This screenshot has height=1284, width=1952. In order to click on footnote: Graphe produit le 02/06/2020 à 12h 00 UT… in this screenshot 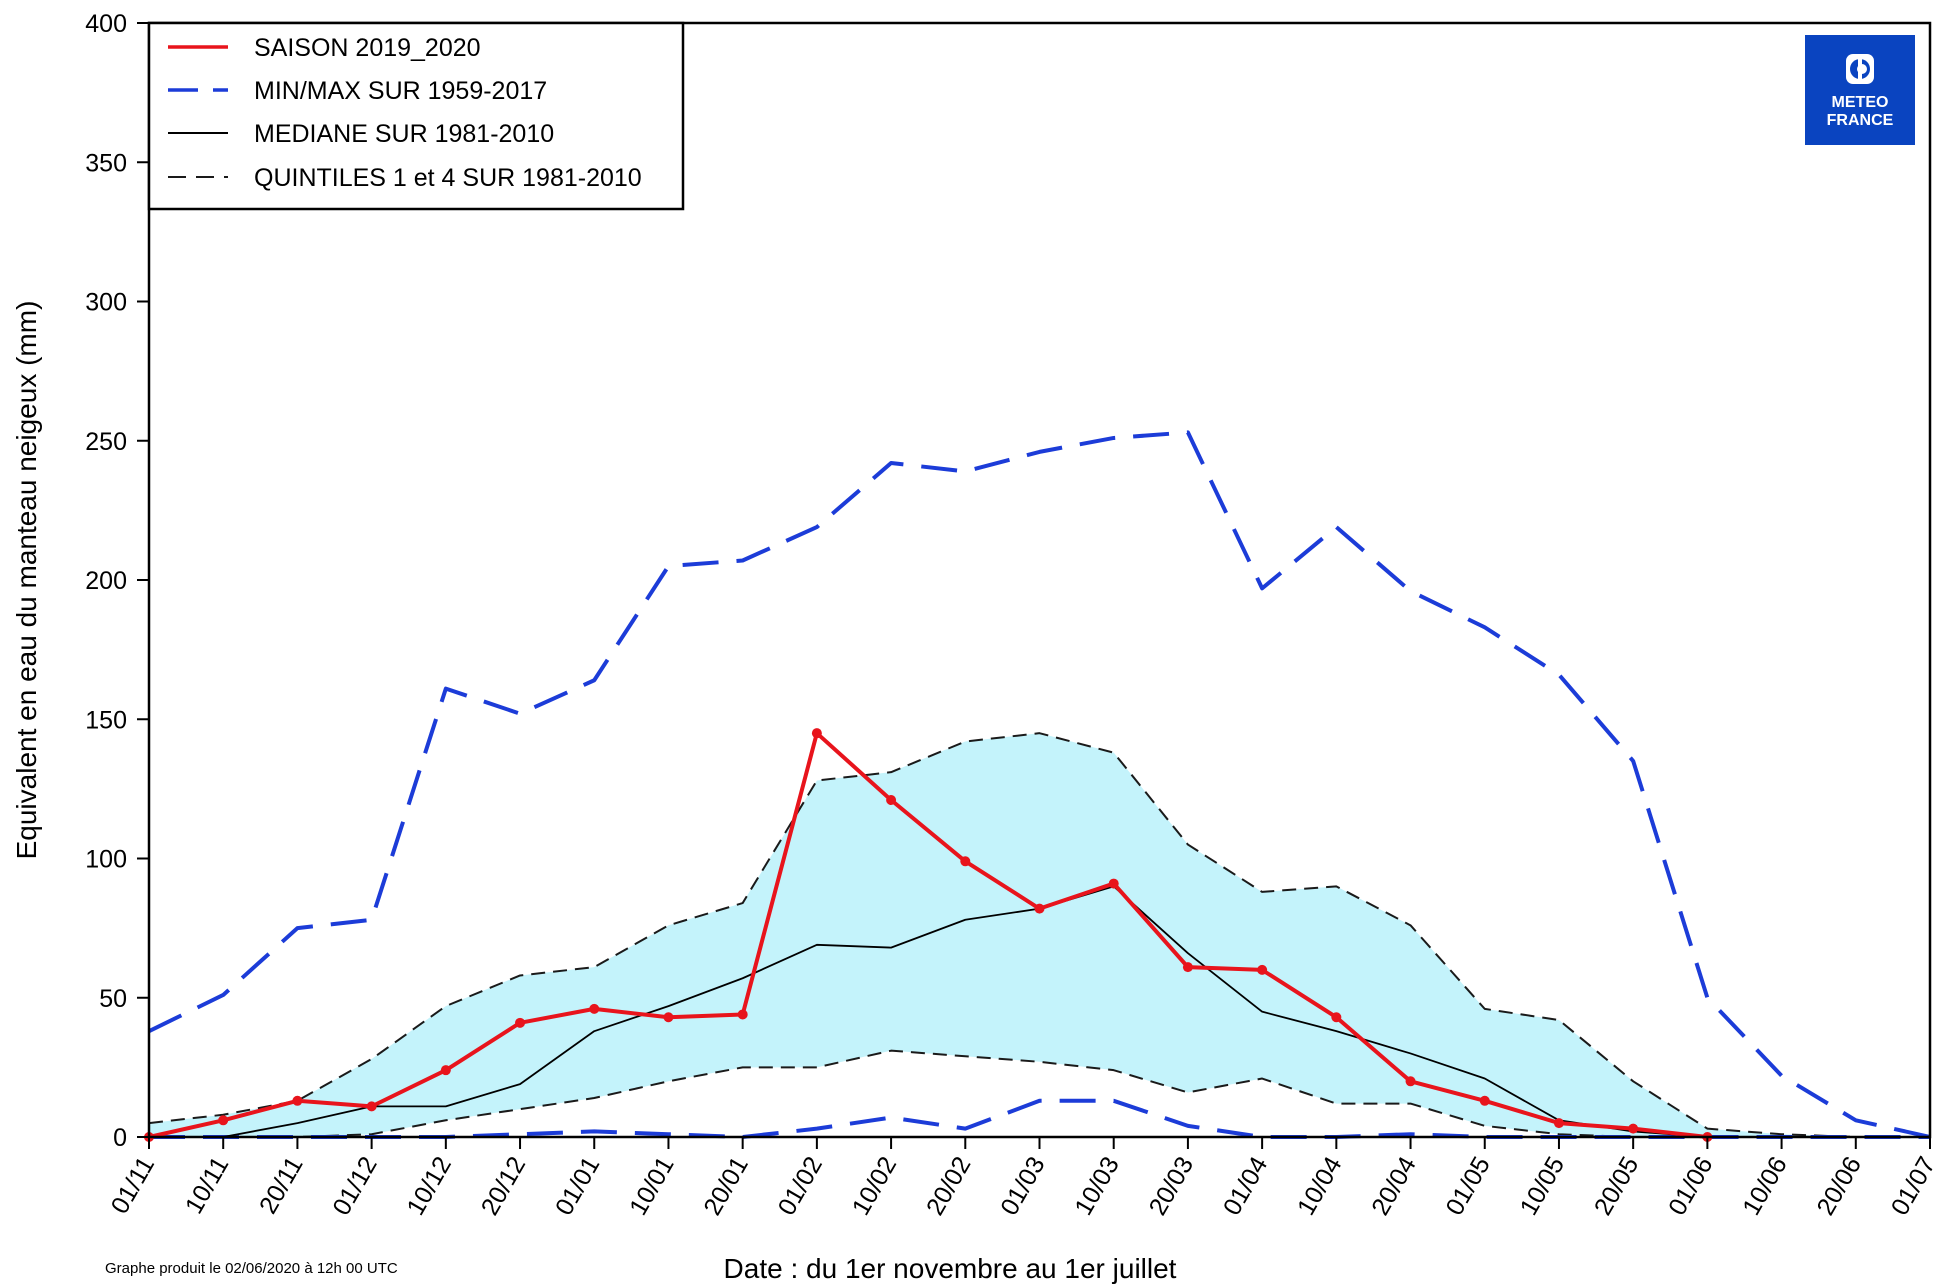, I will do `click(251, 1268)`.